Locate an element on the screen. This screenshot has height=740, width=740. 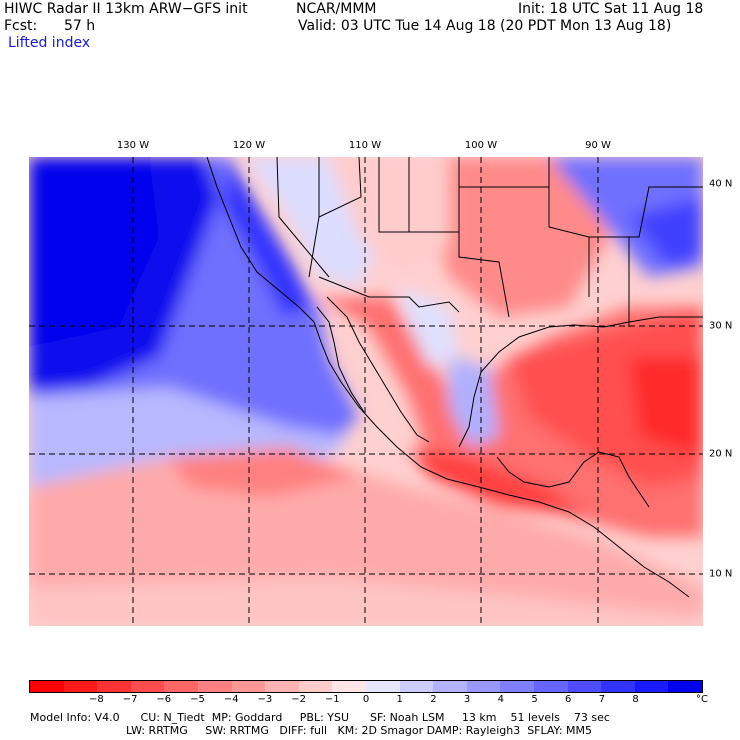
lon-label: 130 W is located at coordinates (133, 145).